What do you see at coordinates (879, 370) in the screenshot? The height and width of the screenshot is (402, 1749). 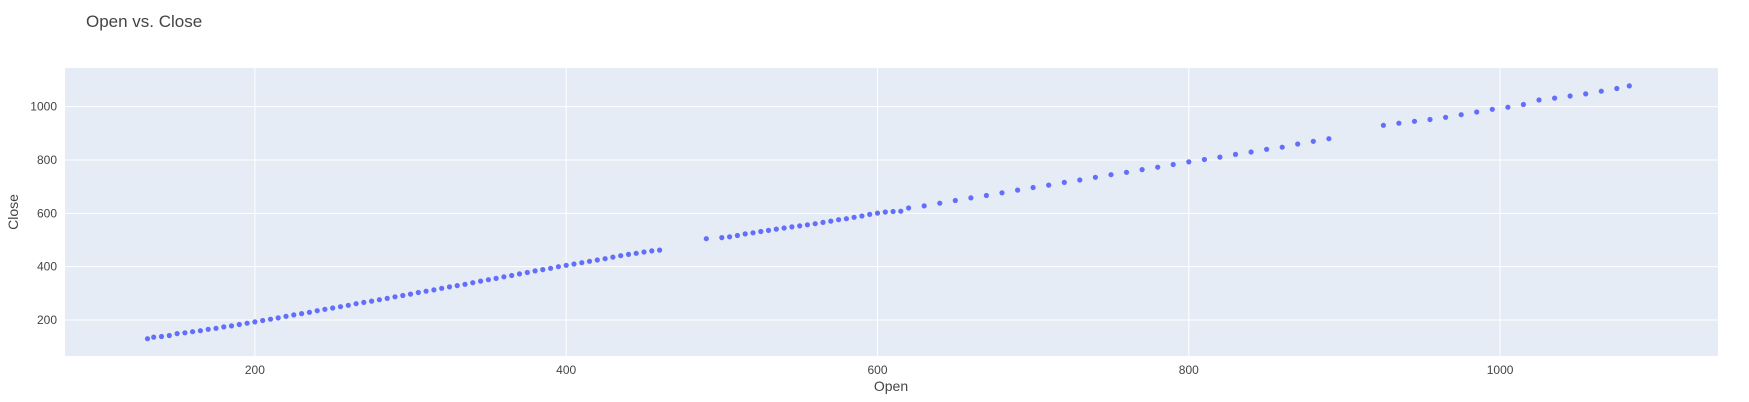 I see `x-axis-ticks: 200 400 600 800 1000` at bounding box center [879, 370].